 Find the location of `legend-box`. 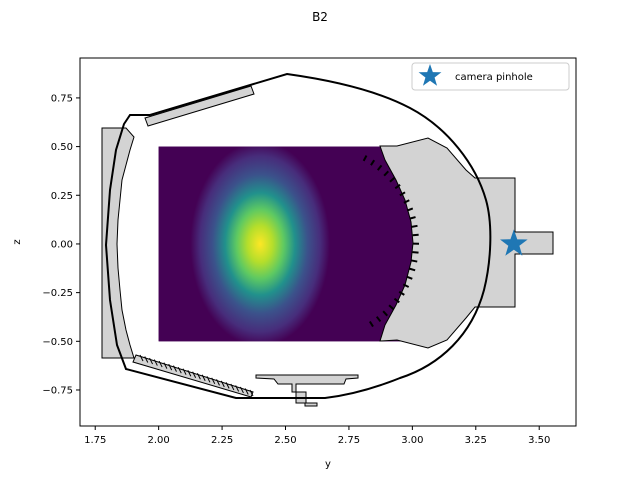

legend-box is located at coordinates (490, 76).